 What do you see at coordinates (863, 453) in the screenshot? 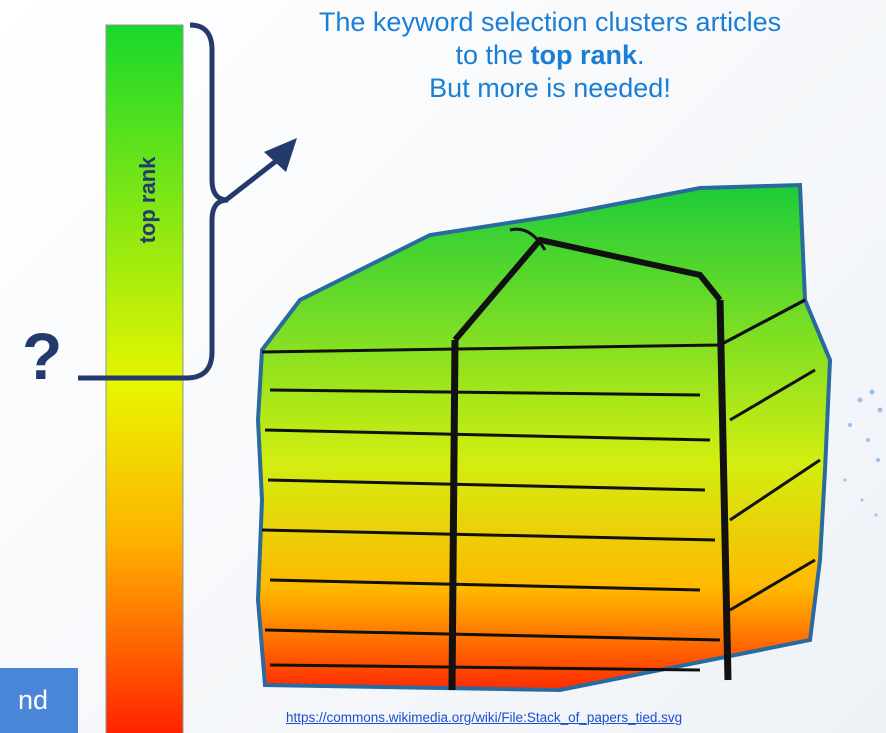
I see `dots` at bounding box center [863, 453].